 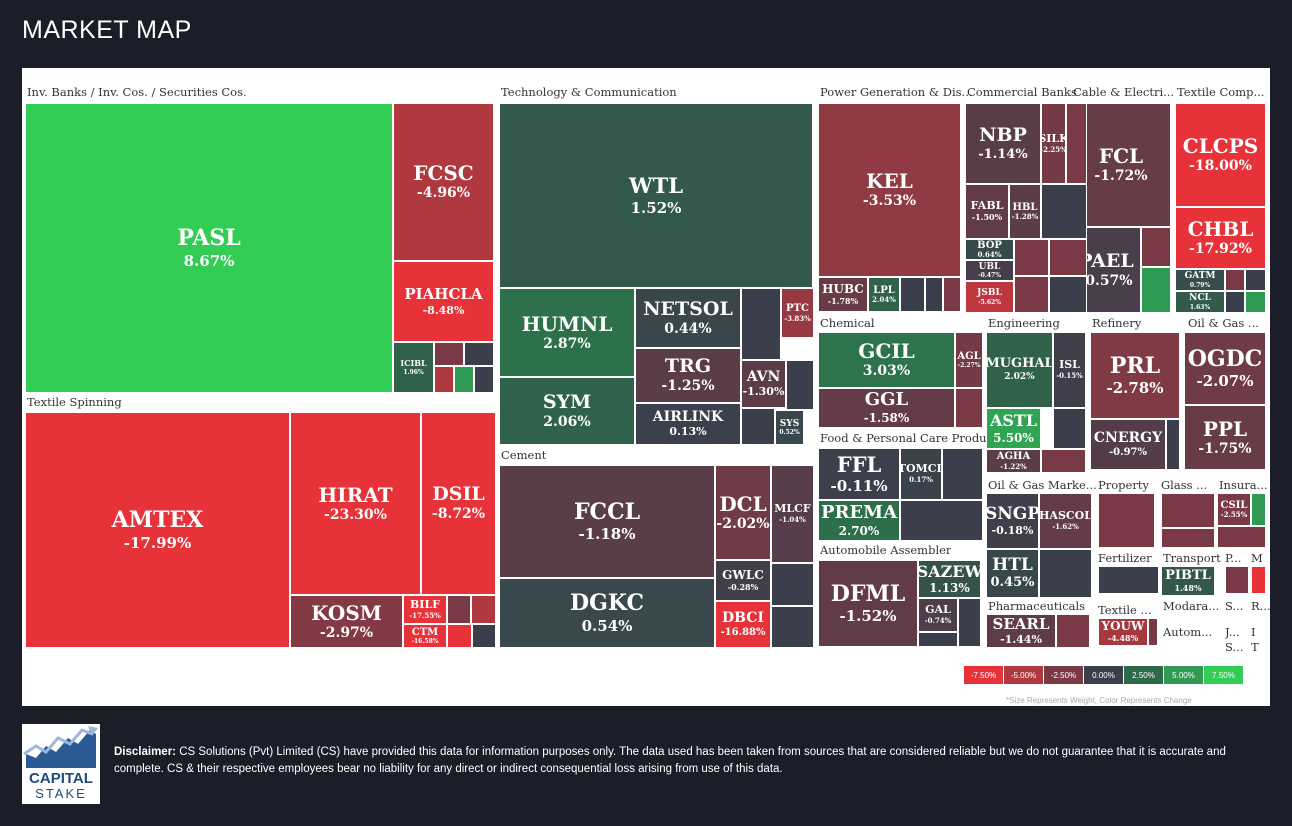 What do you see at coordinates (969, 360) in the screenshot?
I see `tile-agl: AGL -2.27%` at bounding box center [969, 360].